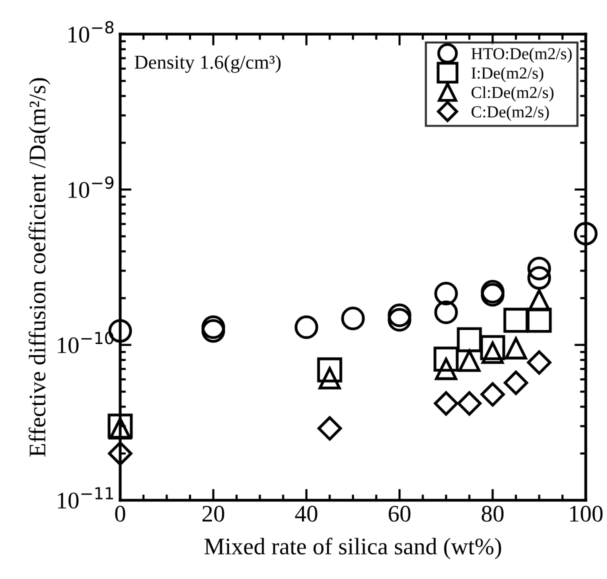 The image size is (607, 579). I want to click on y-tick-label: 10$^{−9}$, so click(91, 187).